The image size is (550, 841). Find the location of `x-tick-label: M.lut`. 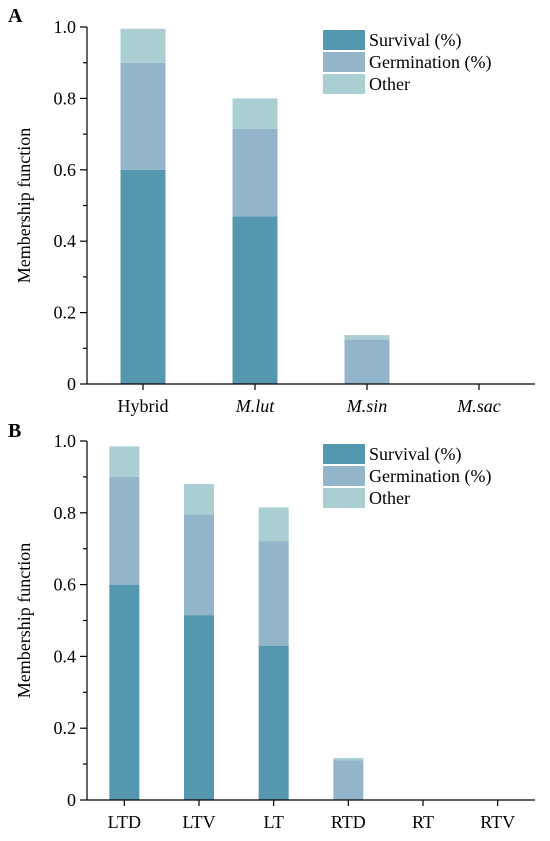

x-tick-label: M.lut is located at coordinates (255, 406).